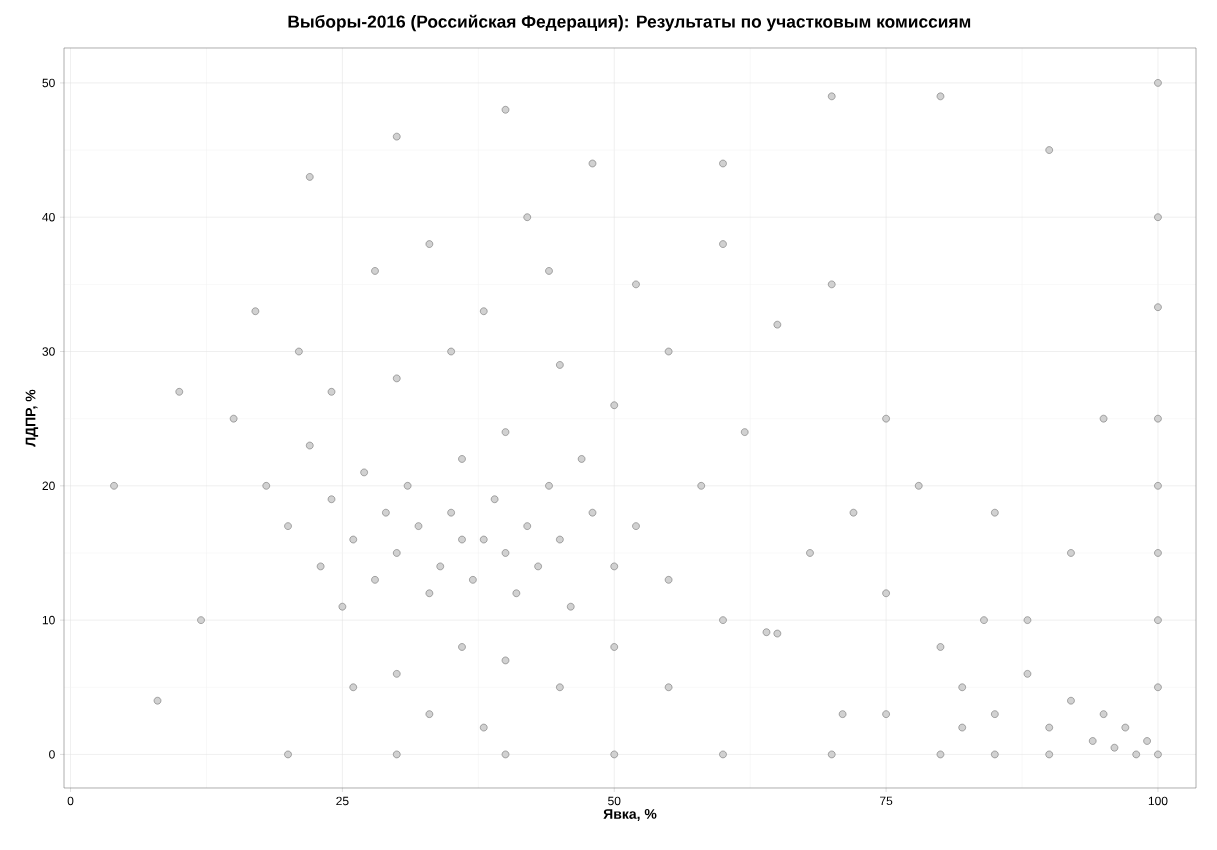 The height and width of the screenshot is (850, 1217). I want to click on y-tick-label: 50, so click(48, 83).